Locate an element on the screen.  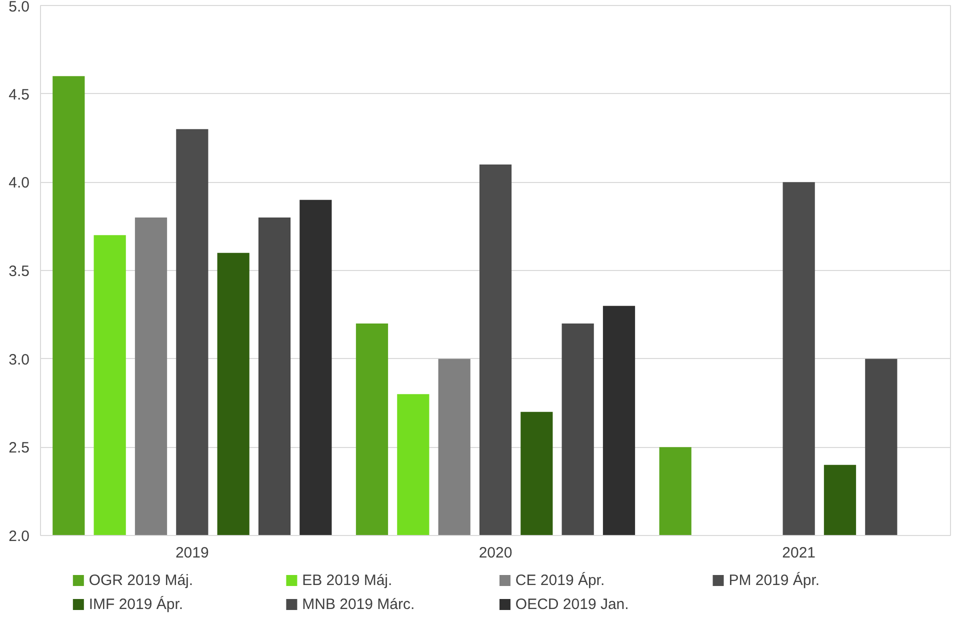
y-tick-label: 4.0 is located at coordinates (19, 183).